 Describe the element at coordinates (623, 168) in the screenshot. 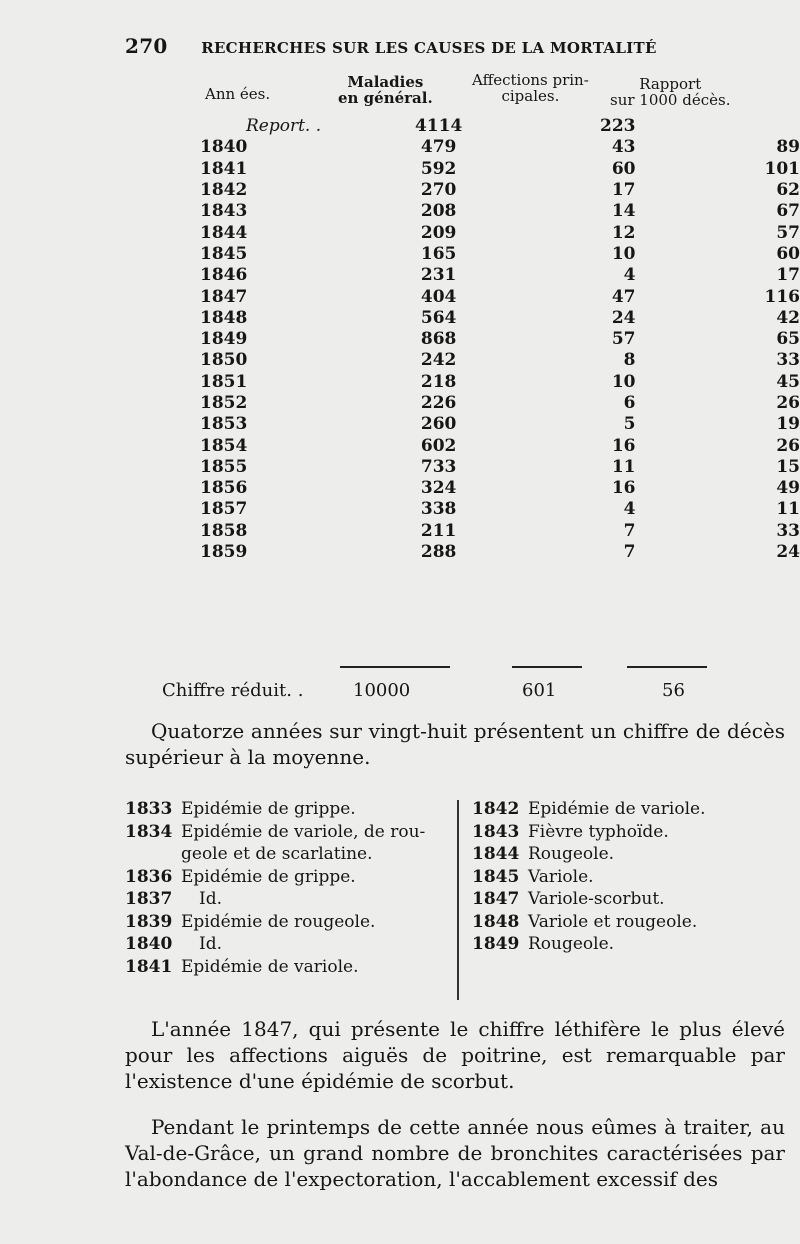

I see `cell-affections: 60` at that location.